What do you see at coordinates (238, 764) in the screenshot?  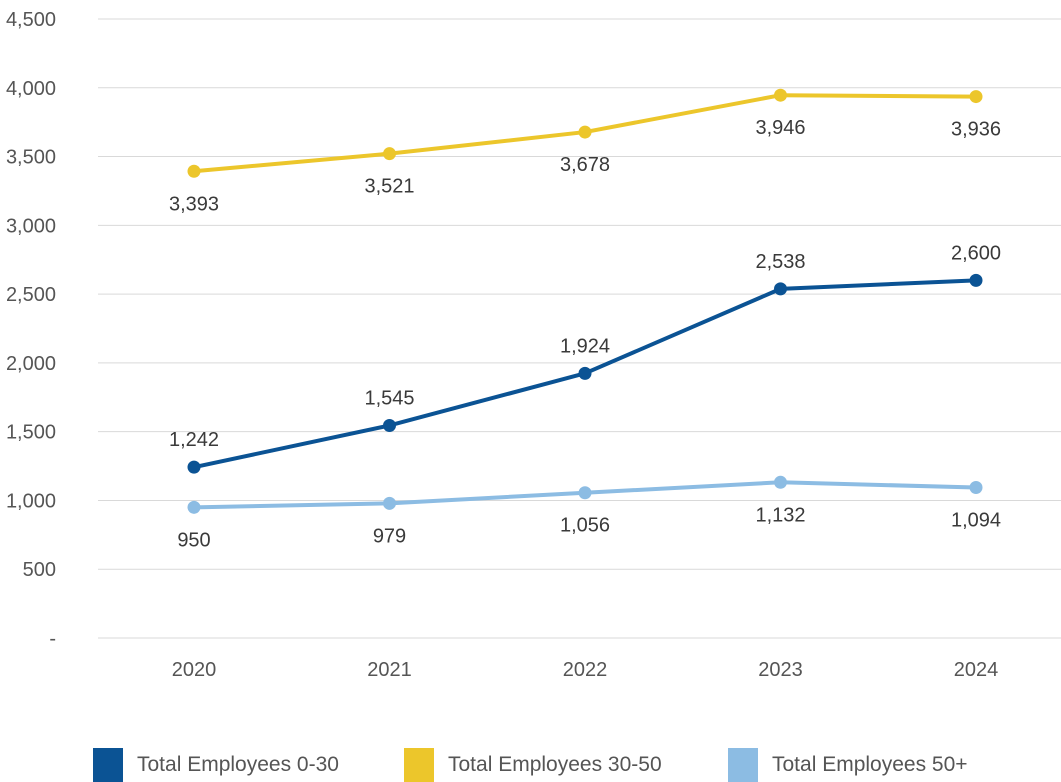 I see `legend-label-0-30: Total Employees 0-30` at bounding box center [238, 764].